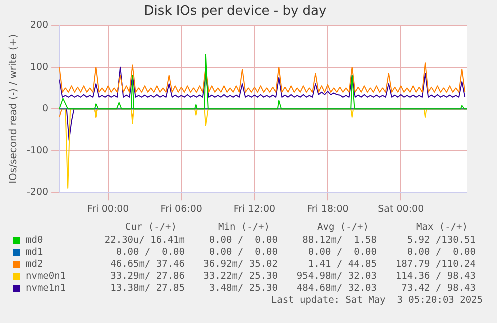  Describe the element at coordinates (35, 241) in the screenshot. I see `legend-label: md0` at that location.